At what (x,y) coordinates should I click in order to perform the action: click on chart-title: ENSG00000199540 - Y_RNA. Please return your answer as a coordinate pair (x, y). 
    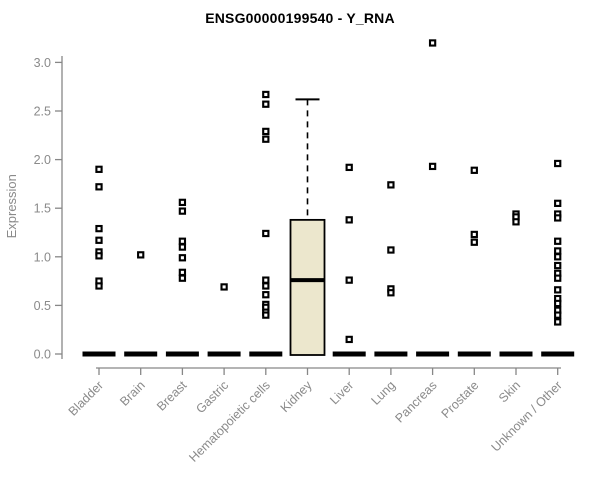
    Looking at the image, I should click on (300, 18).